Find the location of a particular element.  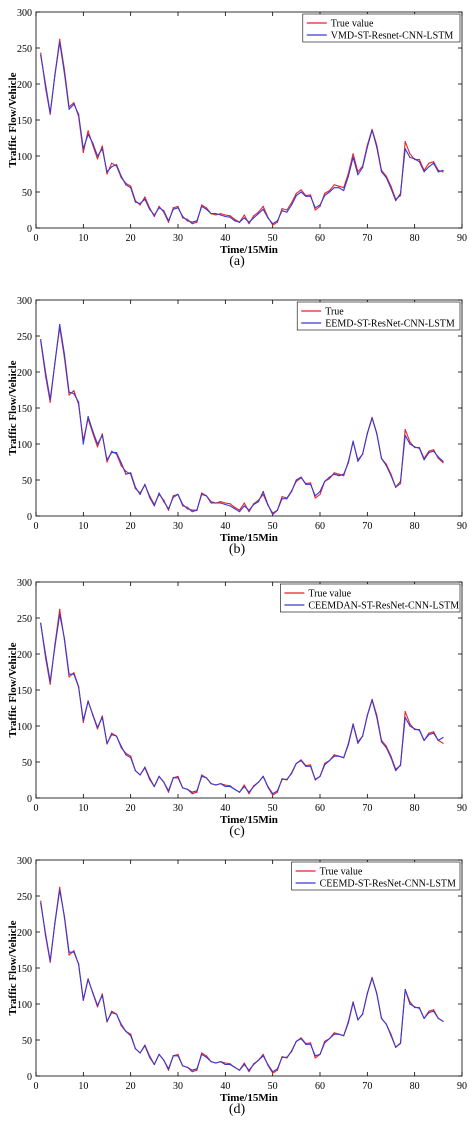

x-tick-label: 30 is located at coordinates (178, 526).